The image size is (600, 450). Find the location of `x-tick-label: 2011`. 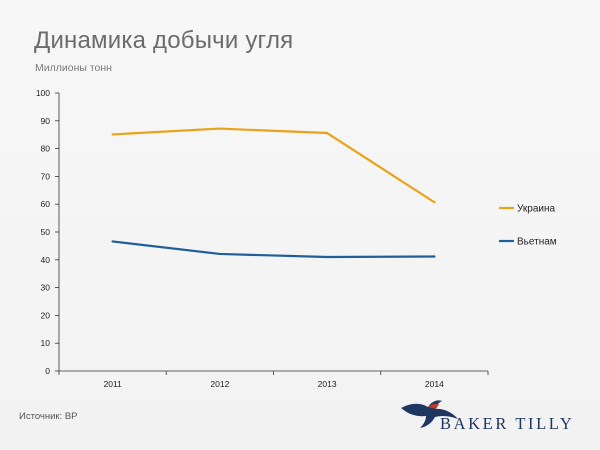

x-tick-label: 2011 is located at coordinates (112, 384).